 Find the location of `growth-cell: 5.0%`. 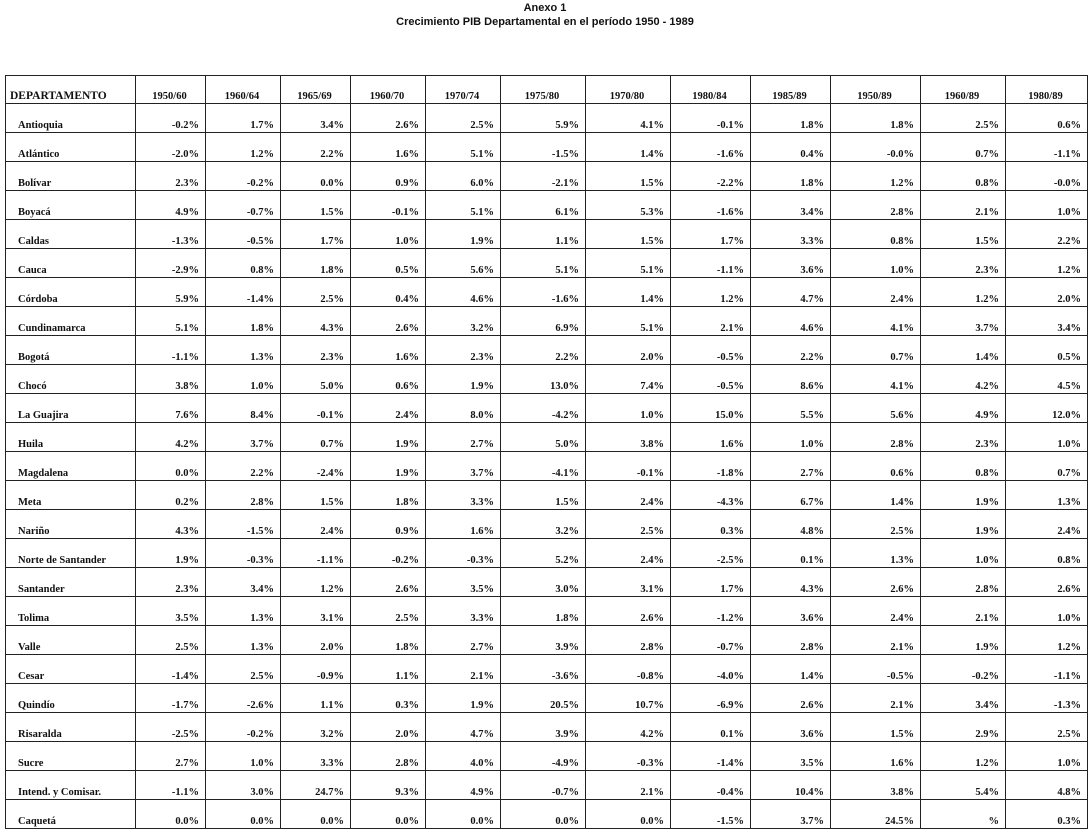

growth-cell: 5.0% is located at coordinates (315, 379).